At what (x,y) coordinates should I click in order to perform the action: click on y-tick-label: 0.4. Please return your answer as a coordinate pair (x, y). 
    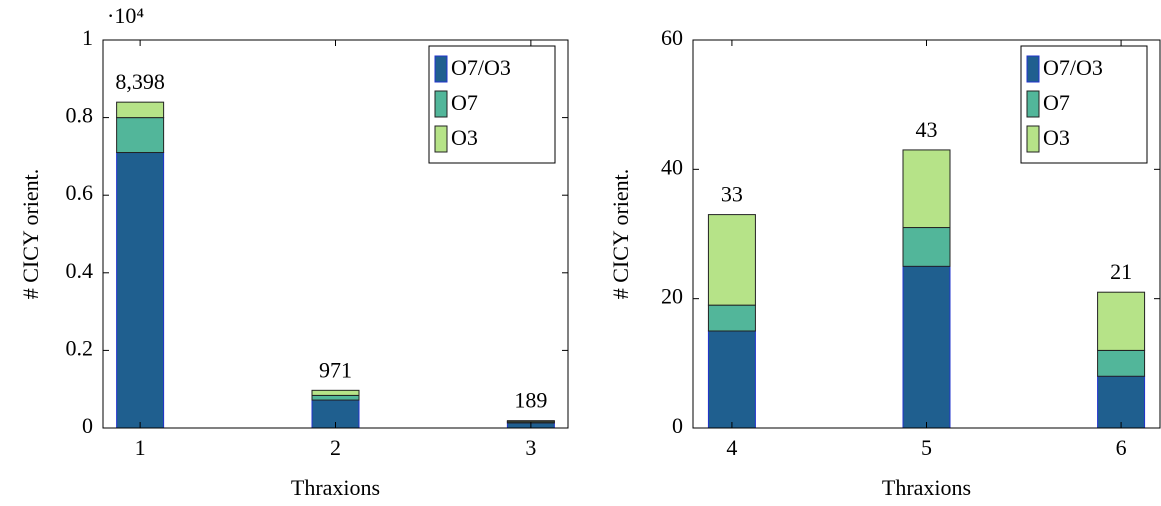
    Looking at the image, I should click on (80, 270).